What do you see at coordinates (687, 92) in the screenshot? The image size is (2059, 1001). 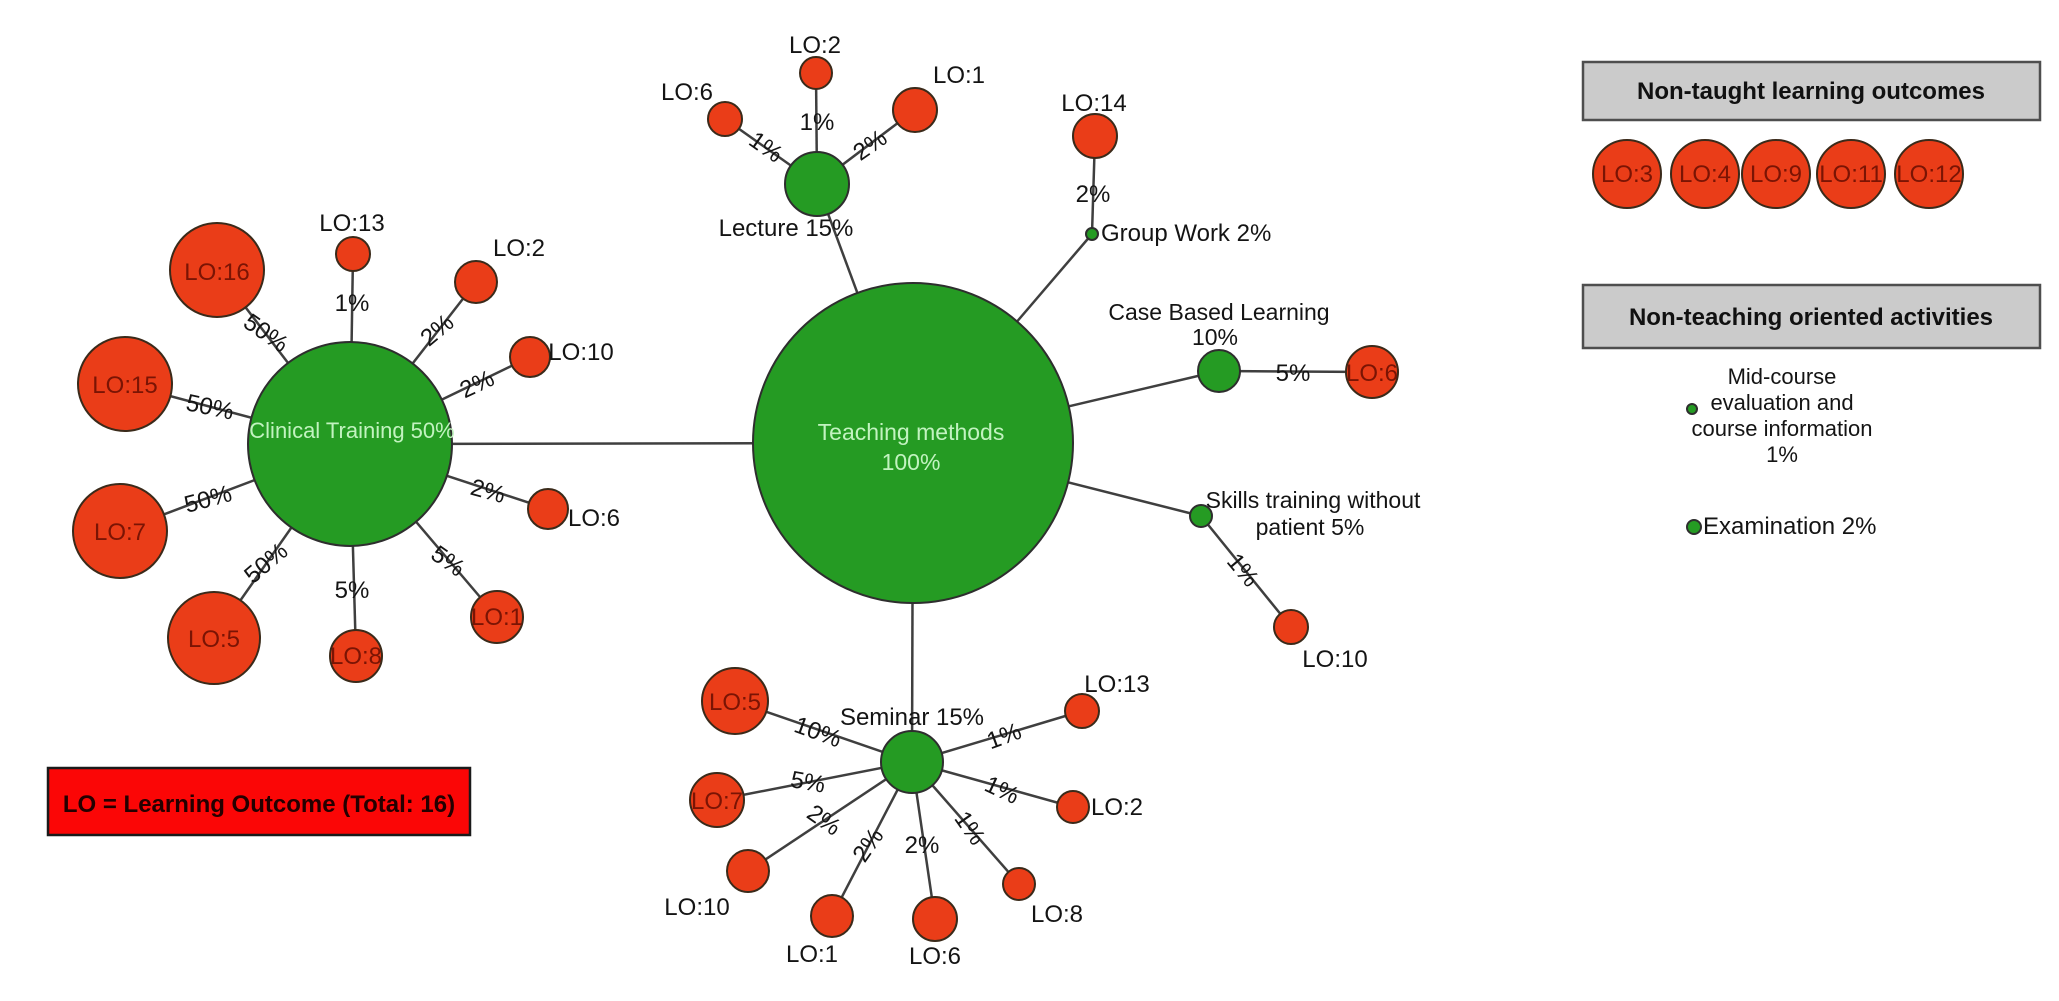 I see `label-lecture-lo6: LO:6` at bounding box center [687, 92].